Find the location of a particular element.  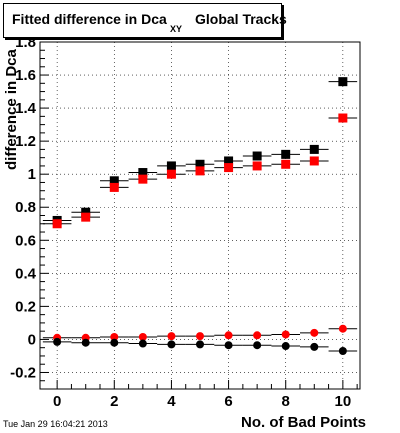

chart-title-subscript: XY is located at coordinates (176, 29).